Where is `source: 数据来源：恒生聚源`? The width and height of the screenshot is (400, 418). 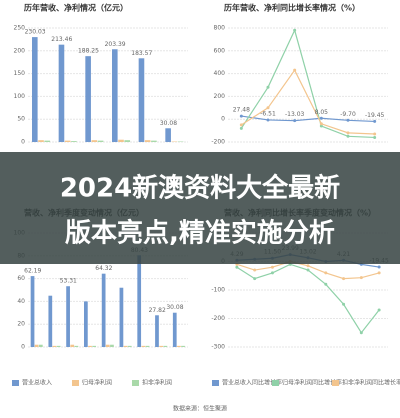 source: 数据来源：恒生聚源 is located at coordinates (200, 409).